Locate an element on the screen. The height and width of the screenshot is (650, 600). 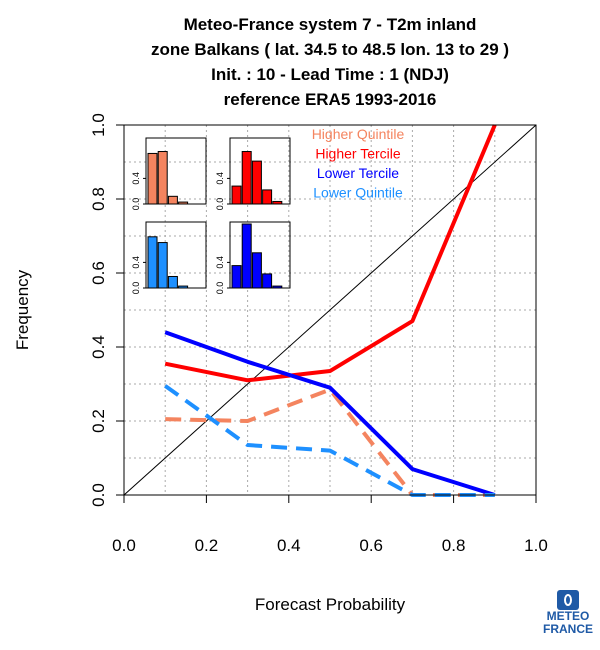
y-tick-label: 0.6 is located at coordinates (98, 273).